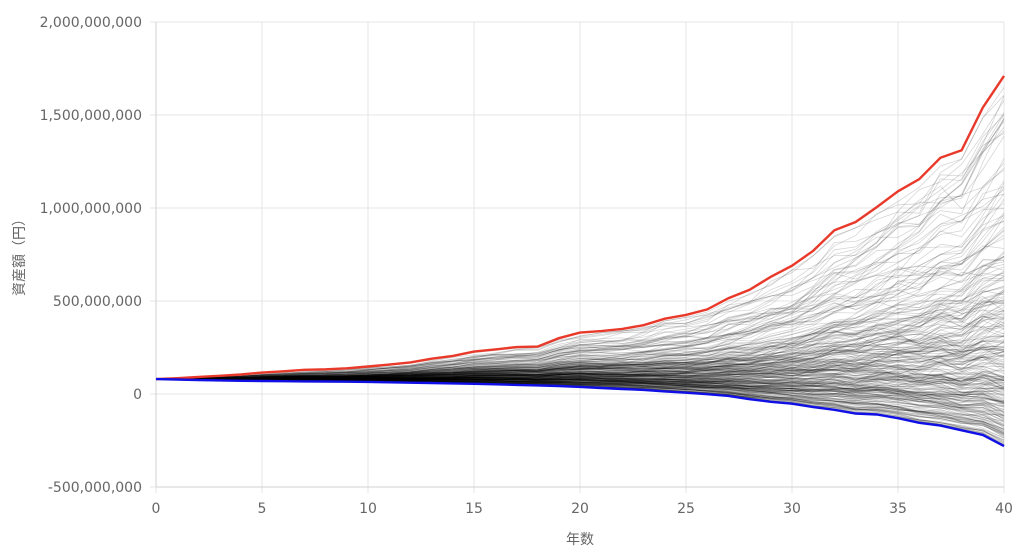 This screenshot has width=1024, height=553. What do you see at coordinates (137, 395) in the screenshot?
I see `y-tick-label: 0` at bounding box center [137, 395].